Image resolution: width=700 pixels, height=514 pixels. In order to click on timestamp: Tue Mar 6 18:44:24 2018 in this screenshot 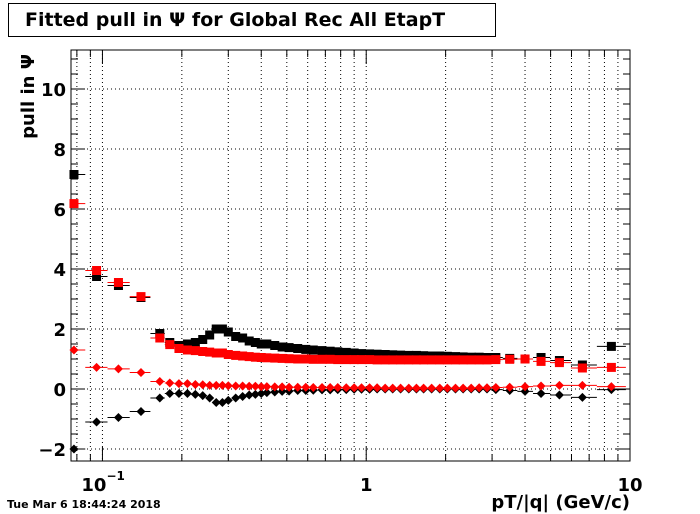, I will do `click(84, 504)`.